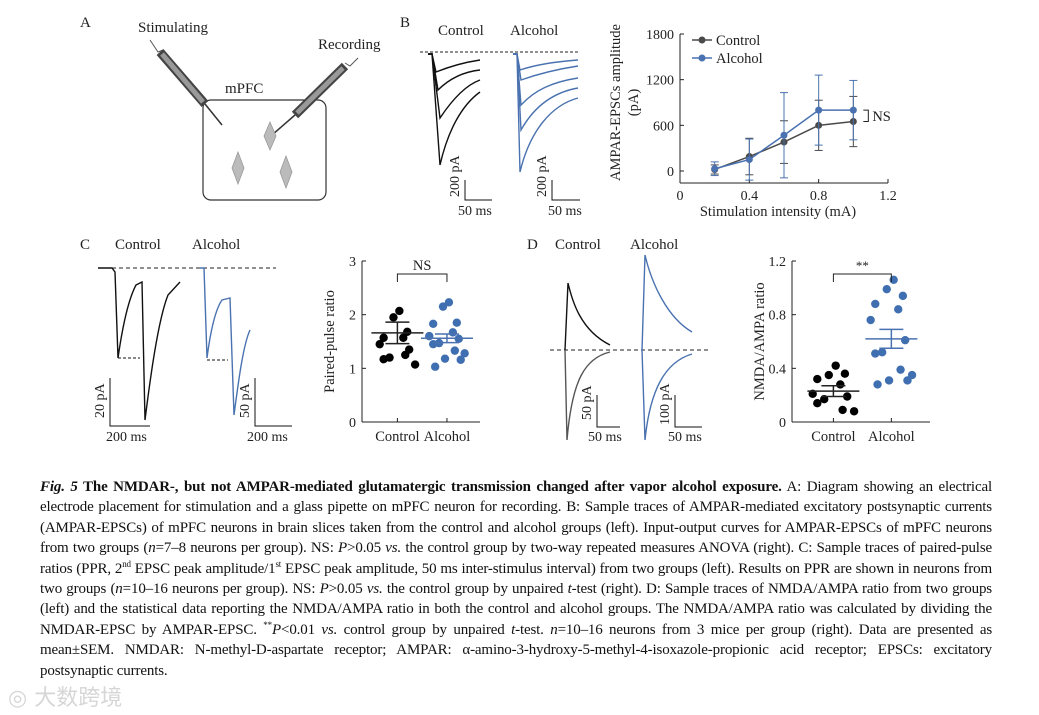 Image resolution: width=1039 pixels, height=715 pixels. What do you see at coordinates (301, 629) in the screenshot?
I see `caption-segment: <0.01` at bounding box center [301, 629].